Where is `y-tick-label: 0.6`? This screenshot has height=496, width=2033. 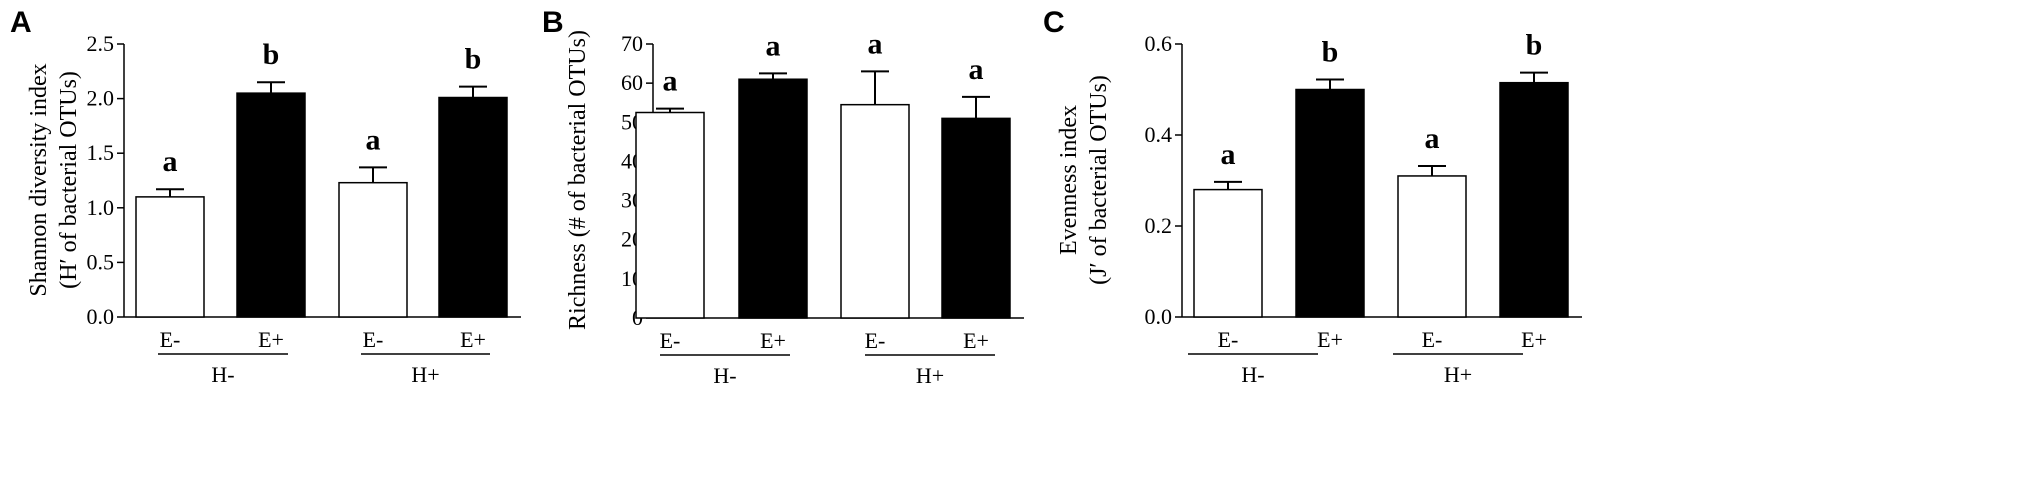 y-tick-label: 0.6 is located at coordinates (1159, 43).